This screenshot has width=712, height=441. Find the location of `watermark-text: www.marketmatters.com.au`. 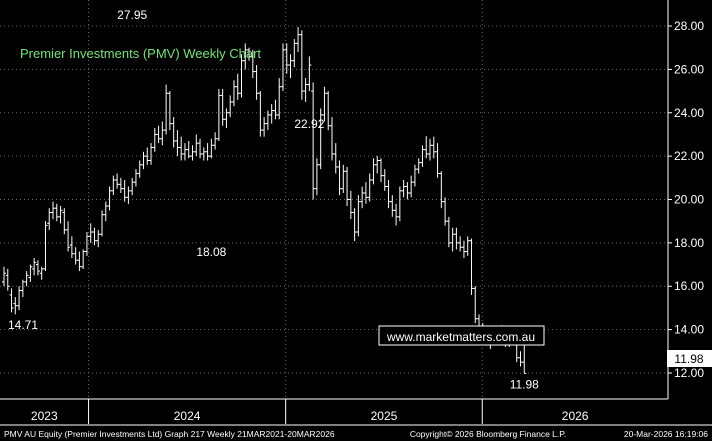

watermark-text: www.marketmatters.com.au is located at coordinates (460, 337).